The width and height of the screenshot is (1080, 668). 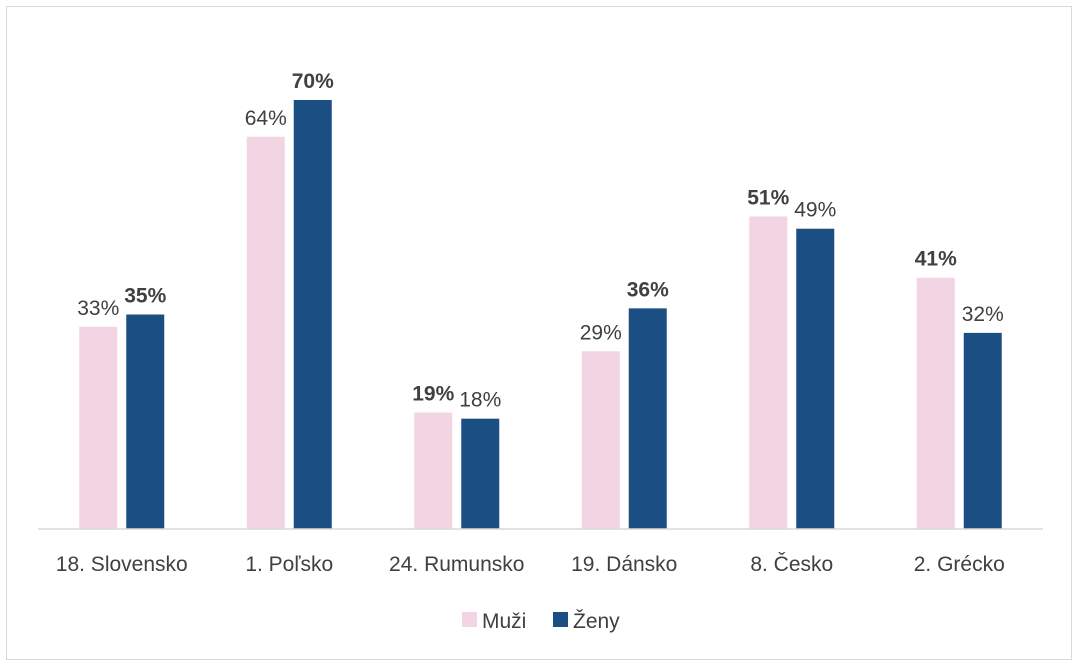 I want to click on data-label-zeny-0: 35%, so click(x=145, y=296).